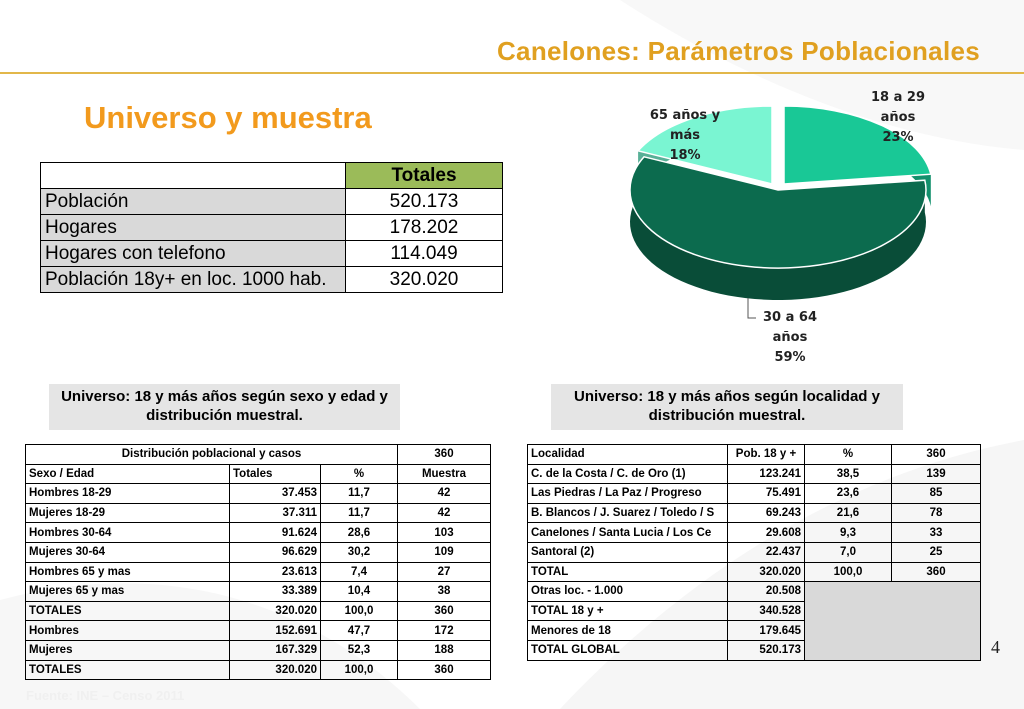 This screenshot has height=709, width=1024. What do you see at coordinates (275, 591) in the screenshot?
I see `row-total: 33.389` at bounding box center [275, 591].